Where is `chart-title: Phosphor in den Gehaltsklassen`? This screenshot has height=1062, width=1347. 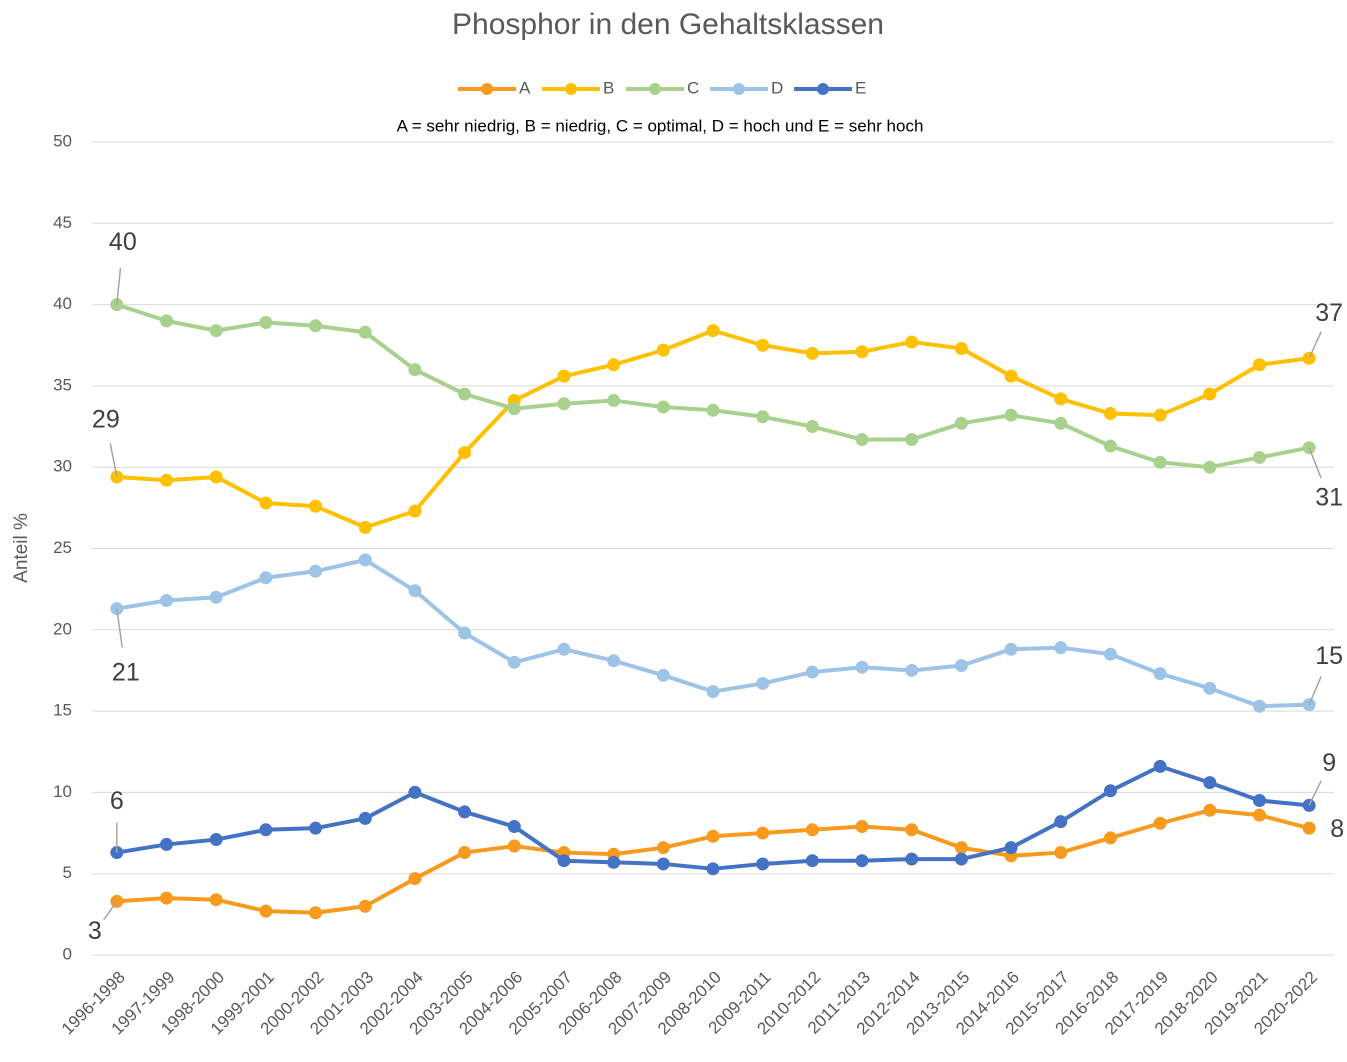
chart-title: Phosphor in den Gehaltsklassen is located at coordinates (668, 24).